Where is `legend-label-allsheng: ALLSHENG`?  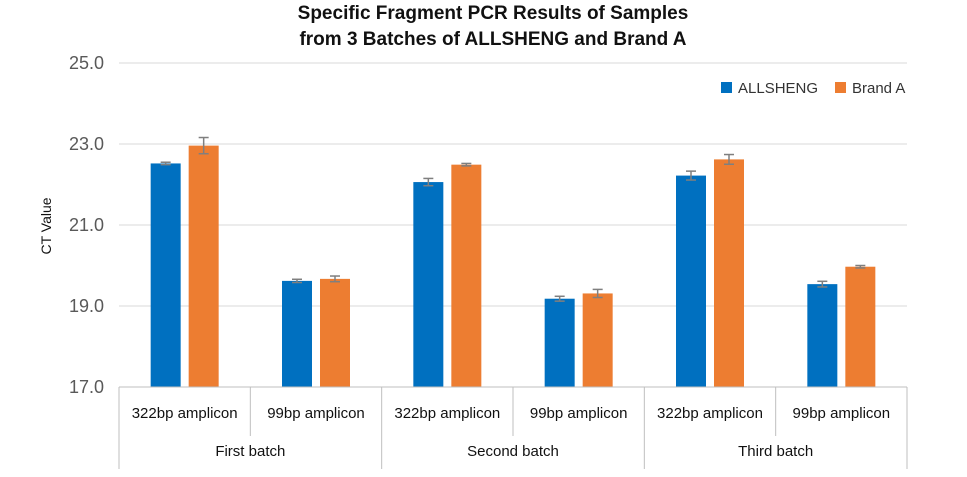 legend-label-allsheng: ALLSHENG is located at coordinates (778, 88).